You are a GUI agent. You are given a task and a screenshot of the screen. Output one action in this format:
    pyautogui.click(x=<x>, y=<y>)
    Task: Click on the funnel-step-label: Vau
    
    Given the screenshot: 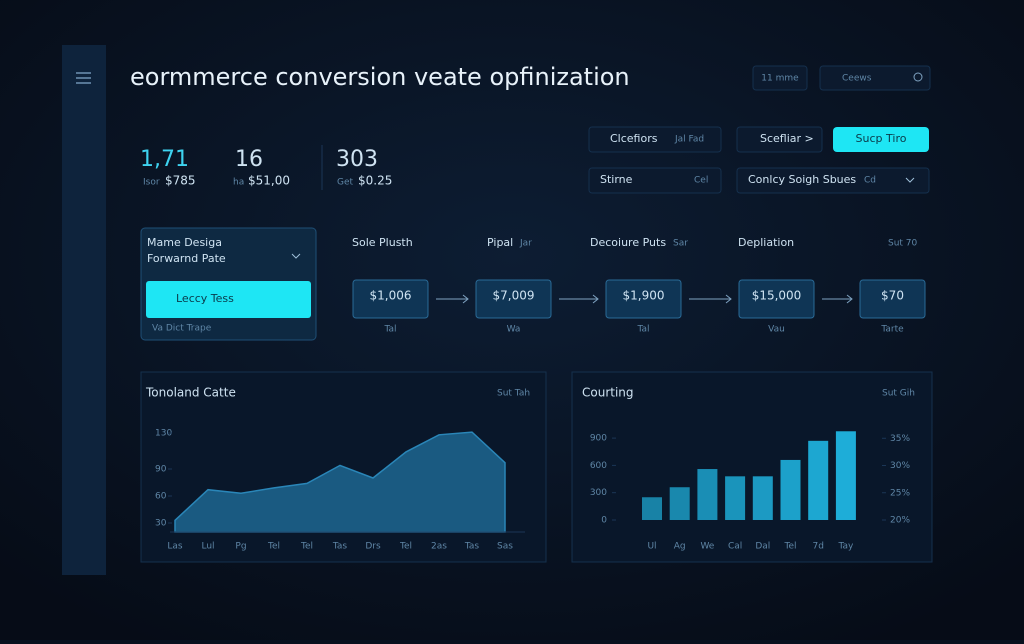 What is the action you would take?
    pyautogui.click(x=776, y=330)
    